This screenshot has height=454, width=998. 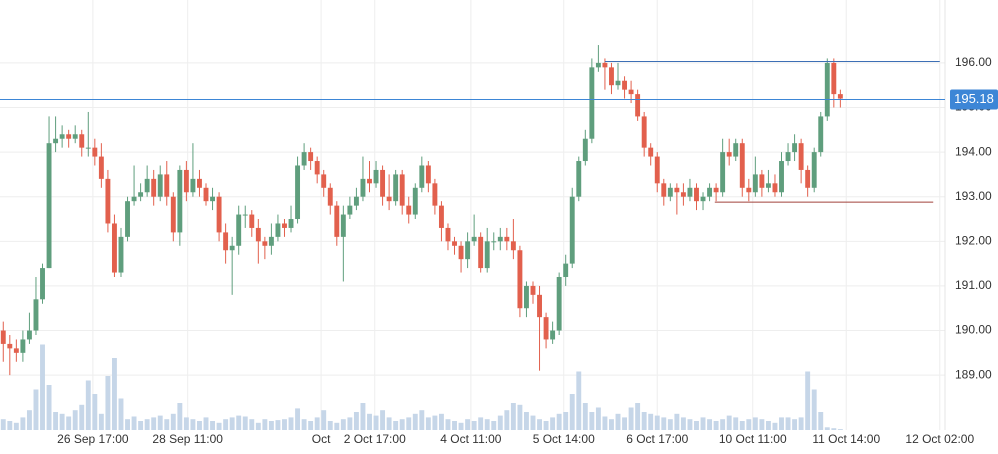 I want to click on x-tick-label: 4 Oct 11:00, so click(x=470, y=439).